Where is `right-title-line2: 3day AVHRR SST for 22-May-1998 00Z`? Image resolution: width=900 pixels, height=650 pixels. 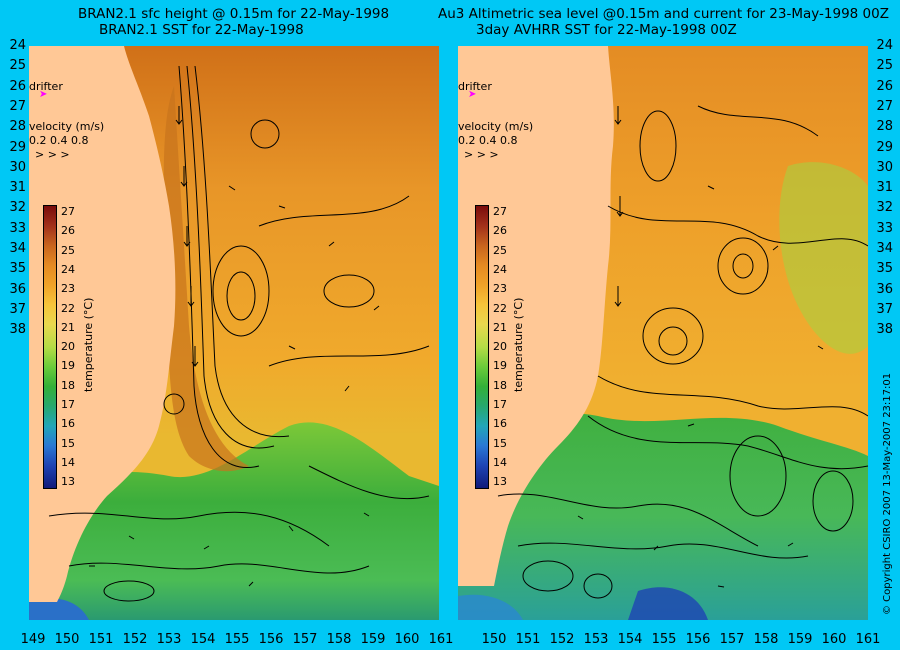 right-title-line2: 3day AVHRR SST for 22-May-1998 00Z is located at coordinates (606, 30).